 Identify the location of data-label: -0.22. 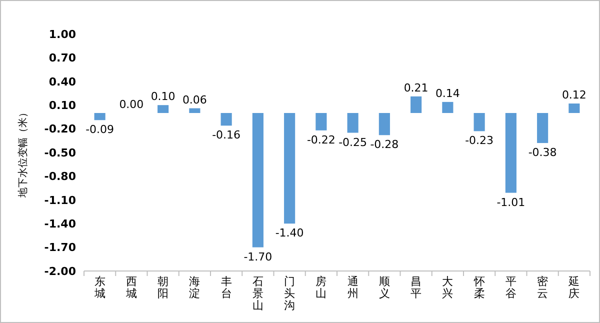
(321, 139).